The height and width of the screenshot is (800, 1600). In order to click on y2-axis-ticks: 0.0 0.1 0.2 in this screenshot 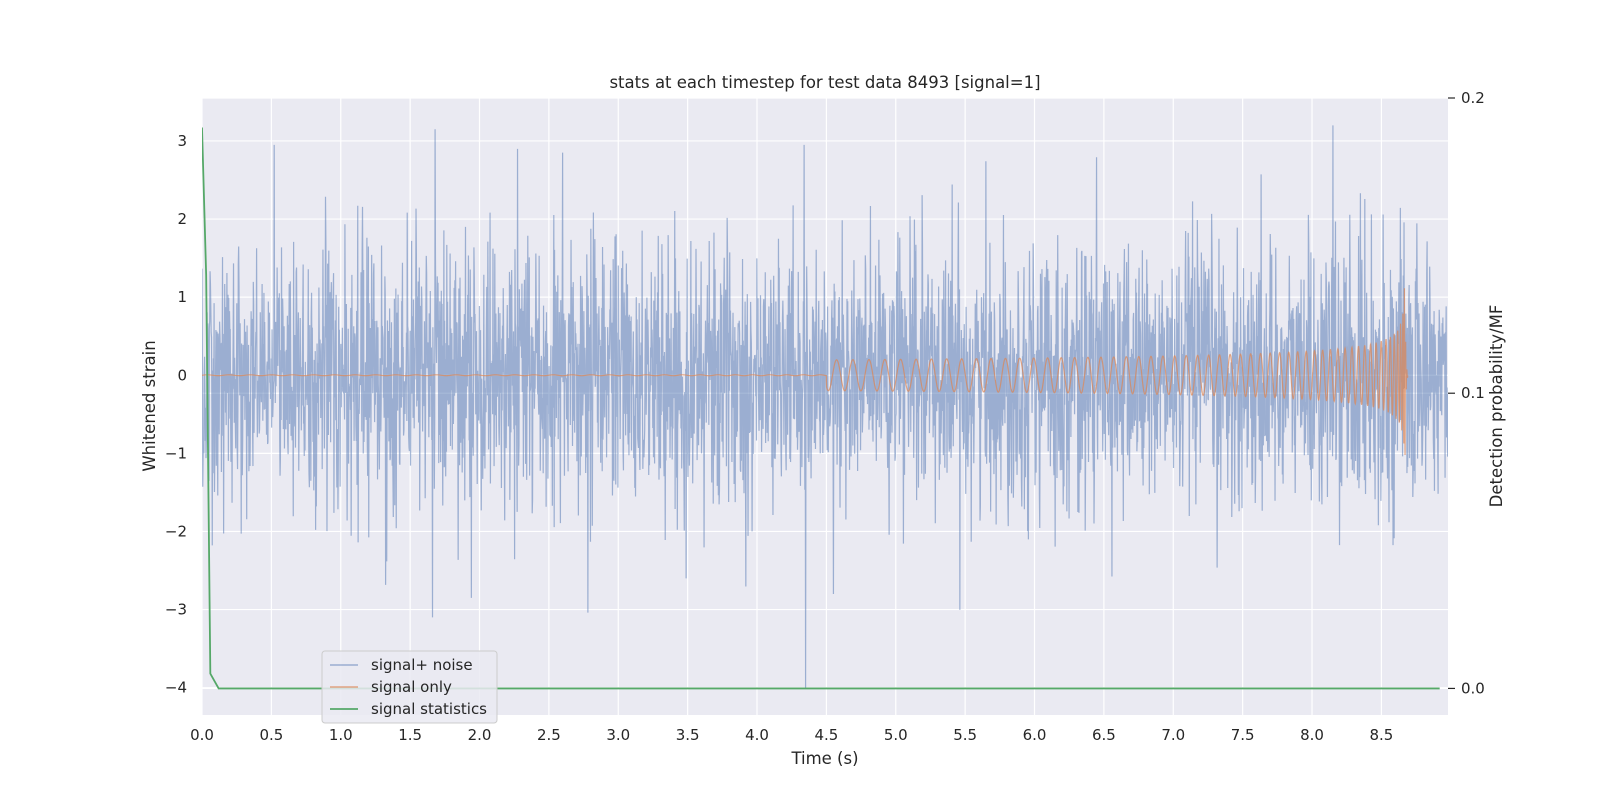, I will do `click(1466, 393)`.